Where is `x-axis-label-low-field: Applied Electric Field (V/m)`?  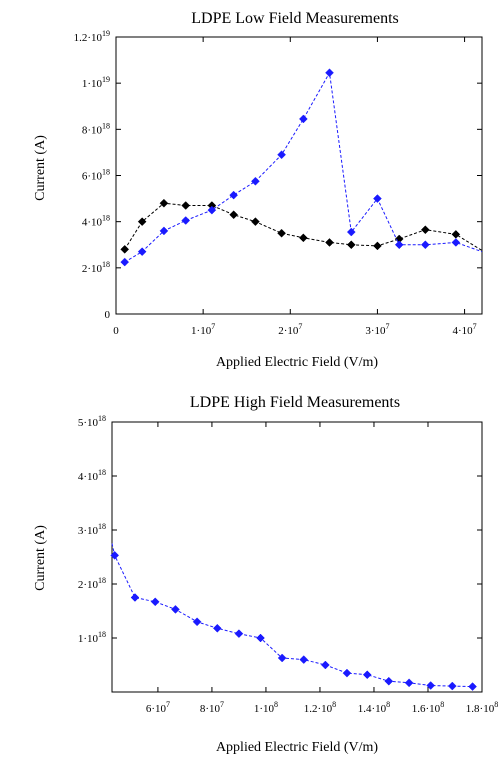 x-axis-label-low-field: Applied Electric Field (V/m) is located at coordinates (297, 362).